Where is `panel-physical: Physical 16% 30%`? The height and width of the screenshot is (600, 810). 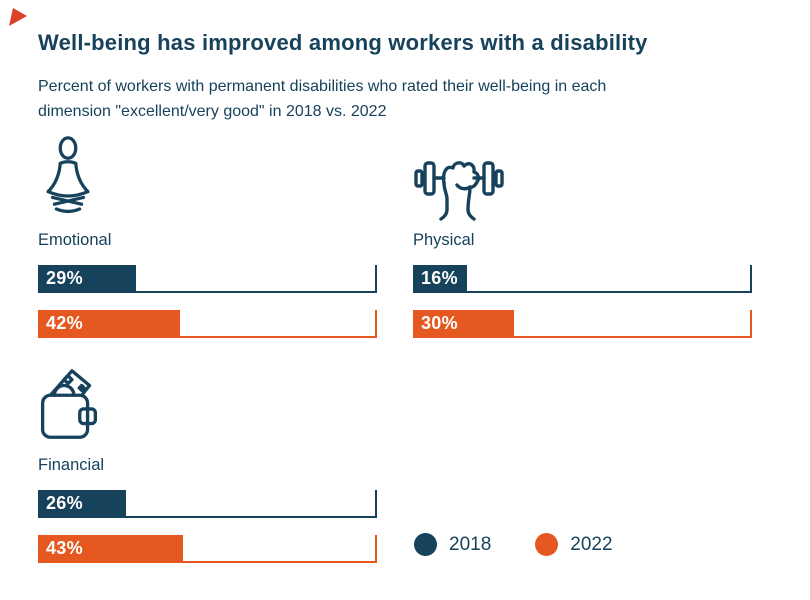 panel-physical: Physical 16% 30% is located at coordinates (582, 234).